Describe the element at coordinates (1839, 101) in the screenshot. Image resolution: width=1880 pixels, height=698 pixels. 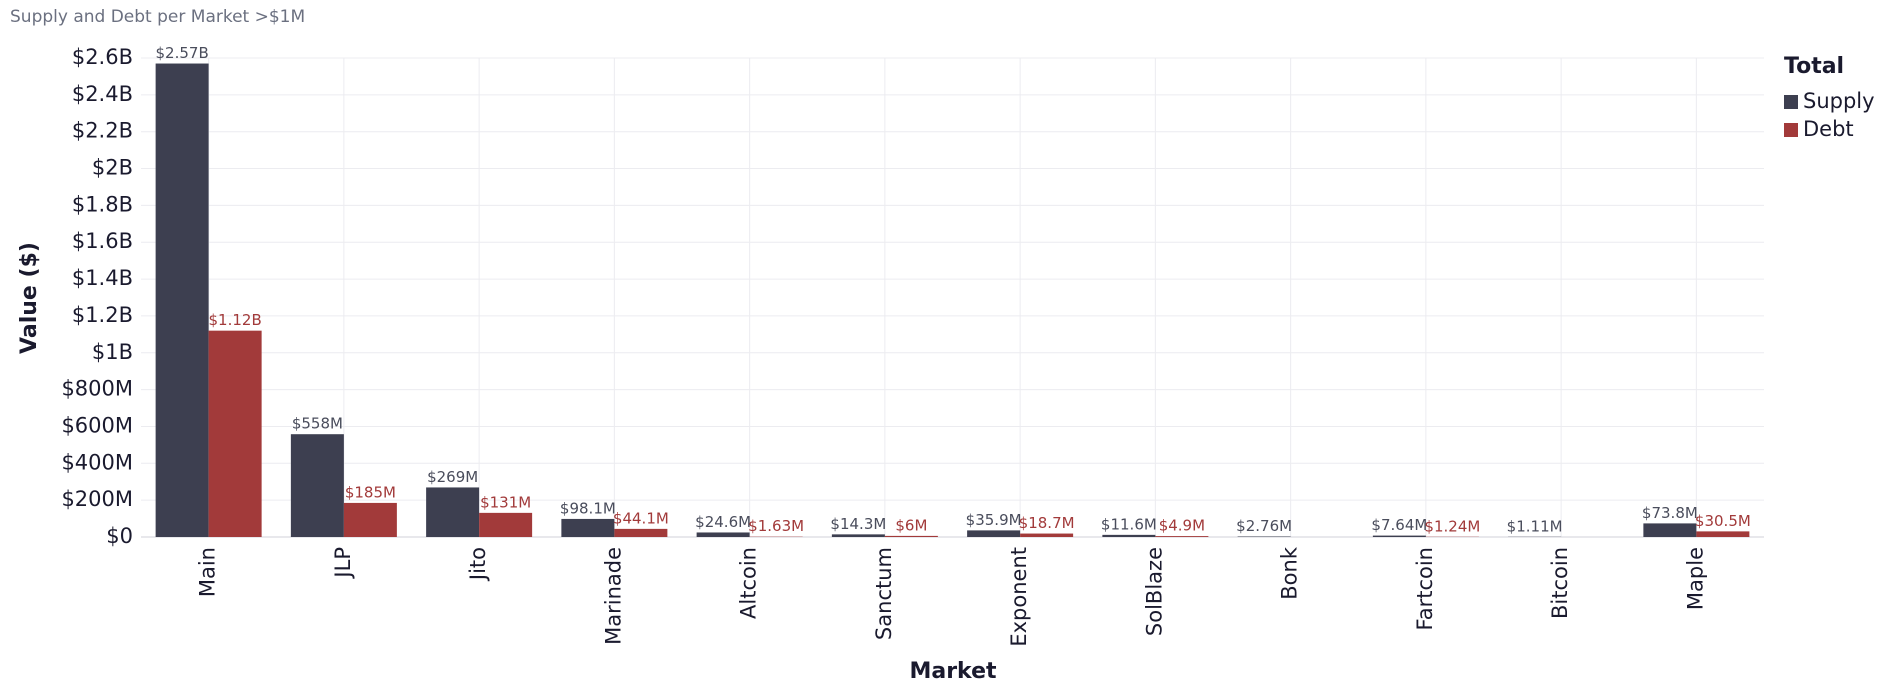
I see `legend-label: Supply` at that location.